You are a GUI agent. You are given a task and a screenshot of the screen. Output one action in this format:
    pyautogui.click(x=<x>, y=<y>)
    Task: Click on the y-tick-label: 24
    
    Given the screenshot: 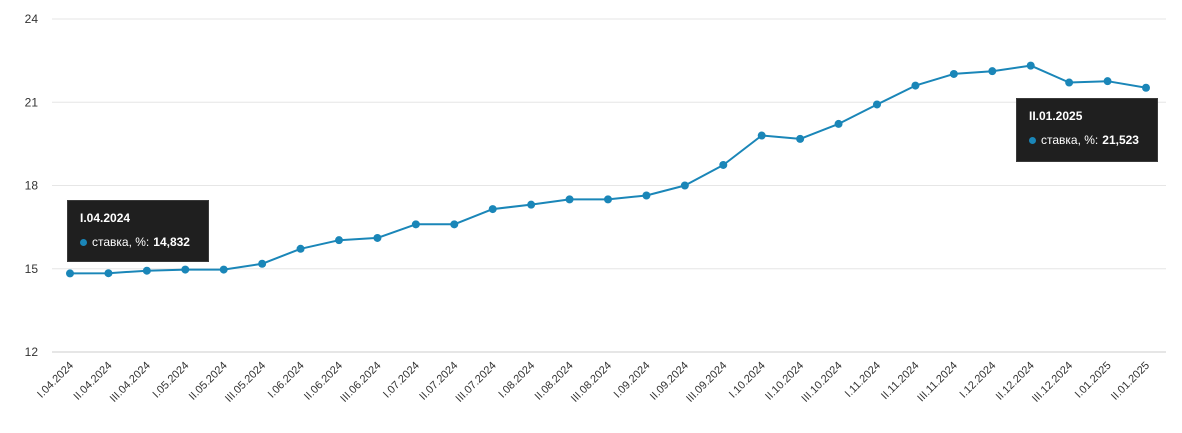 What is the action you would take?
    pyautogui.click(x=32, y=19)
    